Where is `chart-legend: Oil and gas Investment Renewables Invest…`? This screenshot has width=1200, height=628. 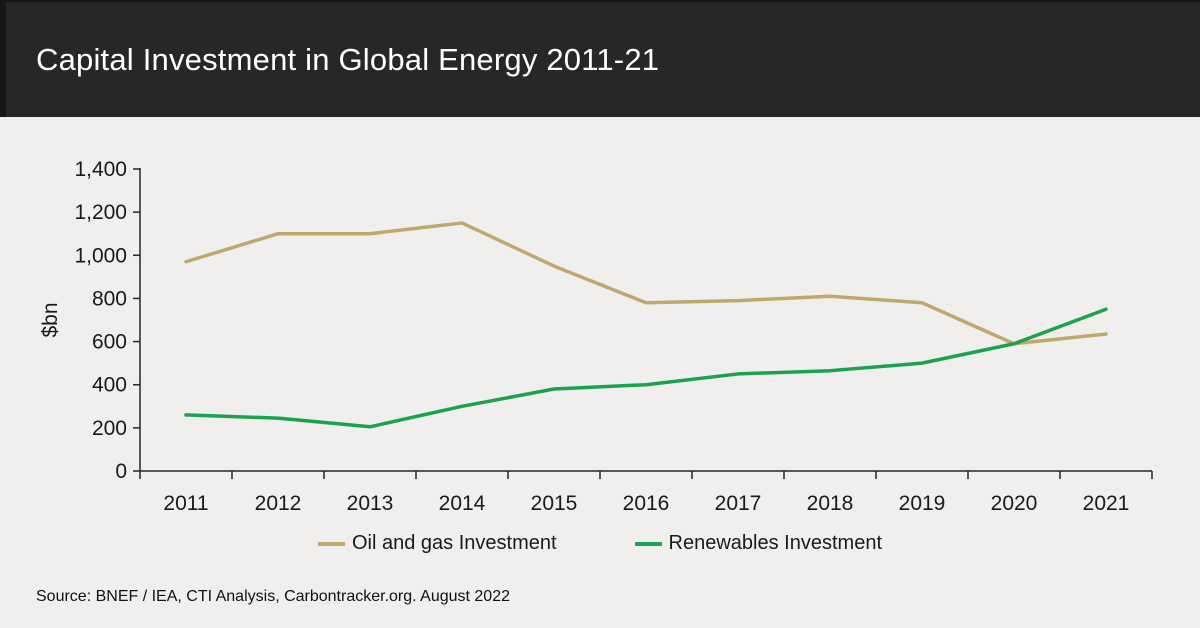 chart-legend: Oil and gas Investment Renewables Invest… is located at coordinates (600, 543).